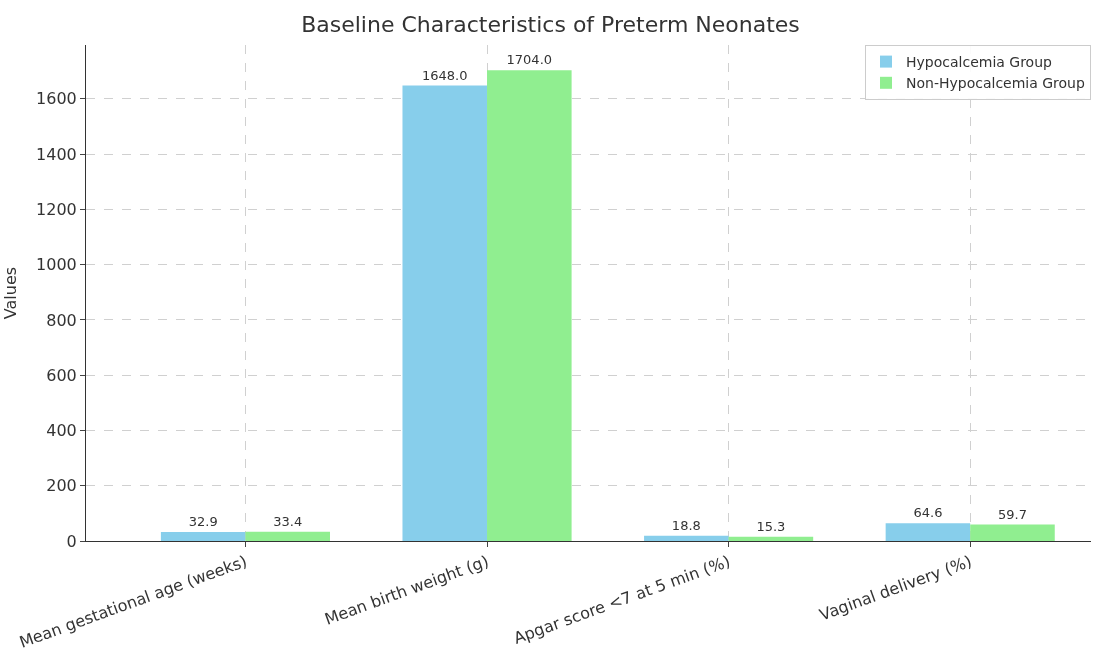 Image resolution: width=1101 pixels, height=662 pixels. I want to click on chart-title: Baseline Characteristics of Preterm Neonates, so click(550, 24).